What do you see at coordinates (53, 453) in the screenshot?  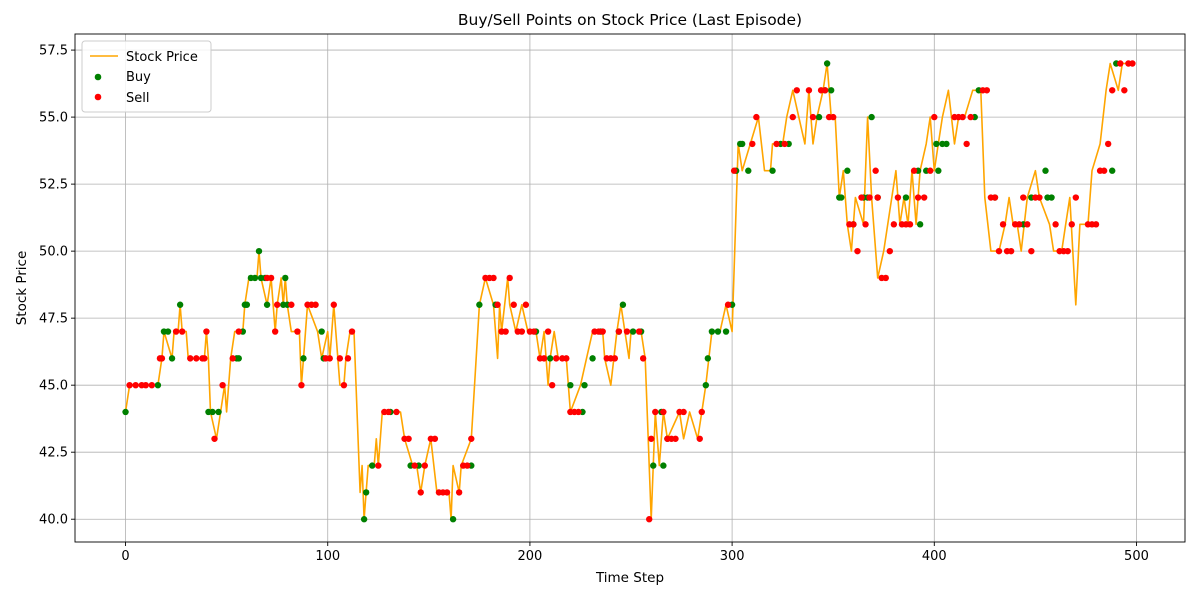 I see `y-tick-label: 42.5` at bounding box center [53, 453].